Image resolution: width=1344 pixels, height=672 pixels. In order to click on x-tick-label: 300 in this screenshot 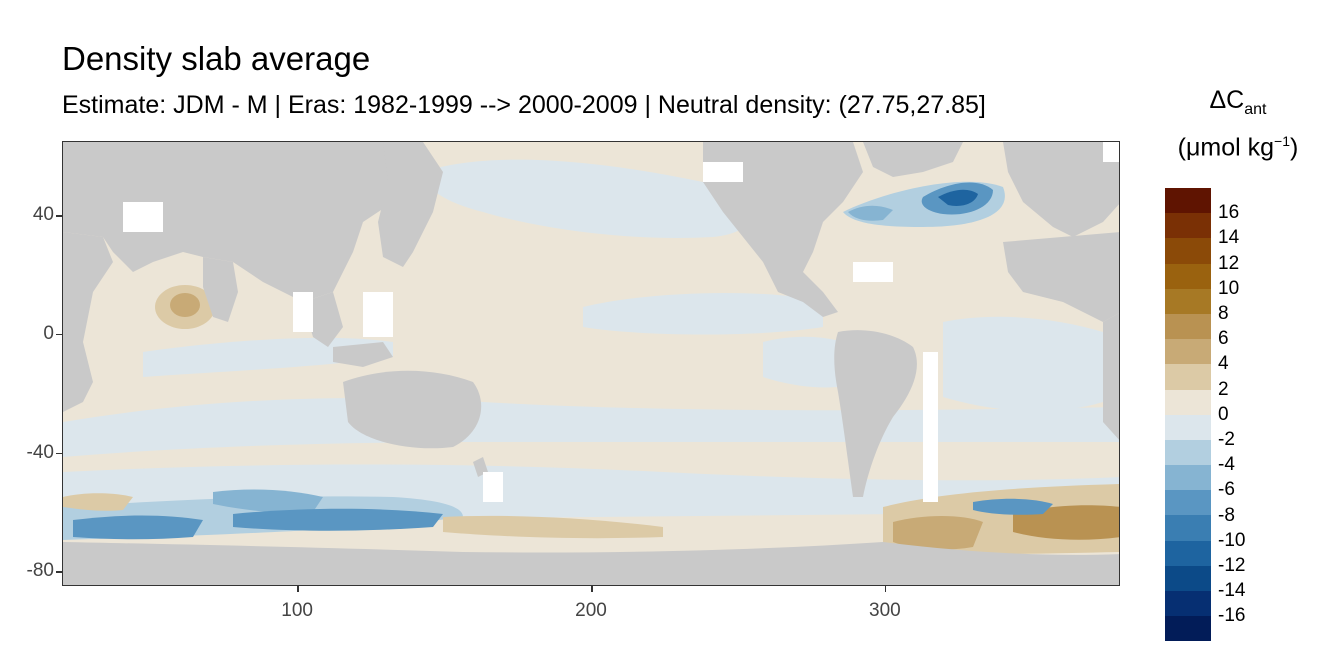, I will do `click(885, 610)`.